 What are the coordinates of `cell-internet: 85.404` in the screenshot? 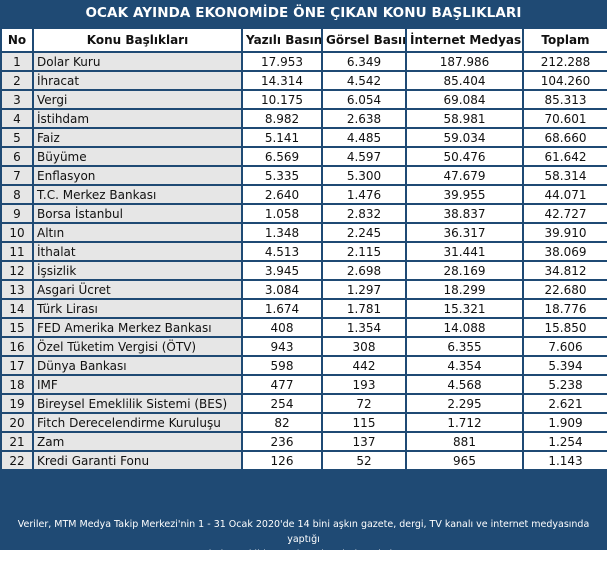 It's located at (464, 80).